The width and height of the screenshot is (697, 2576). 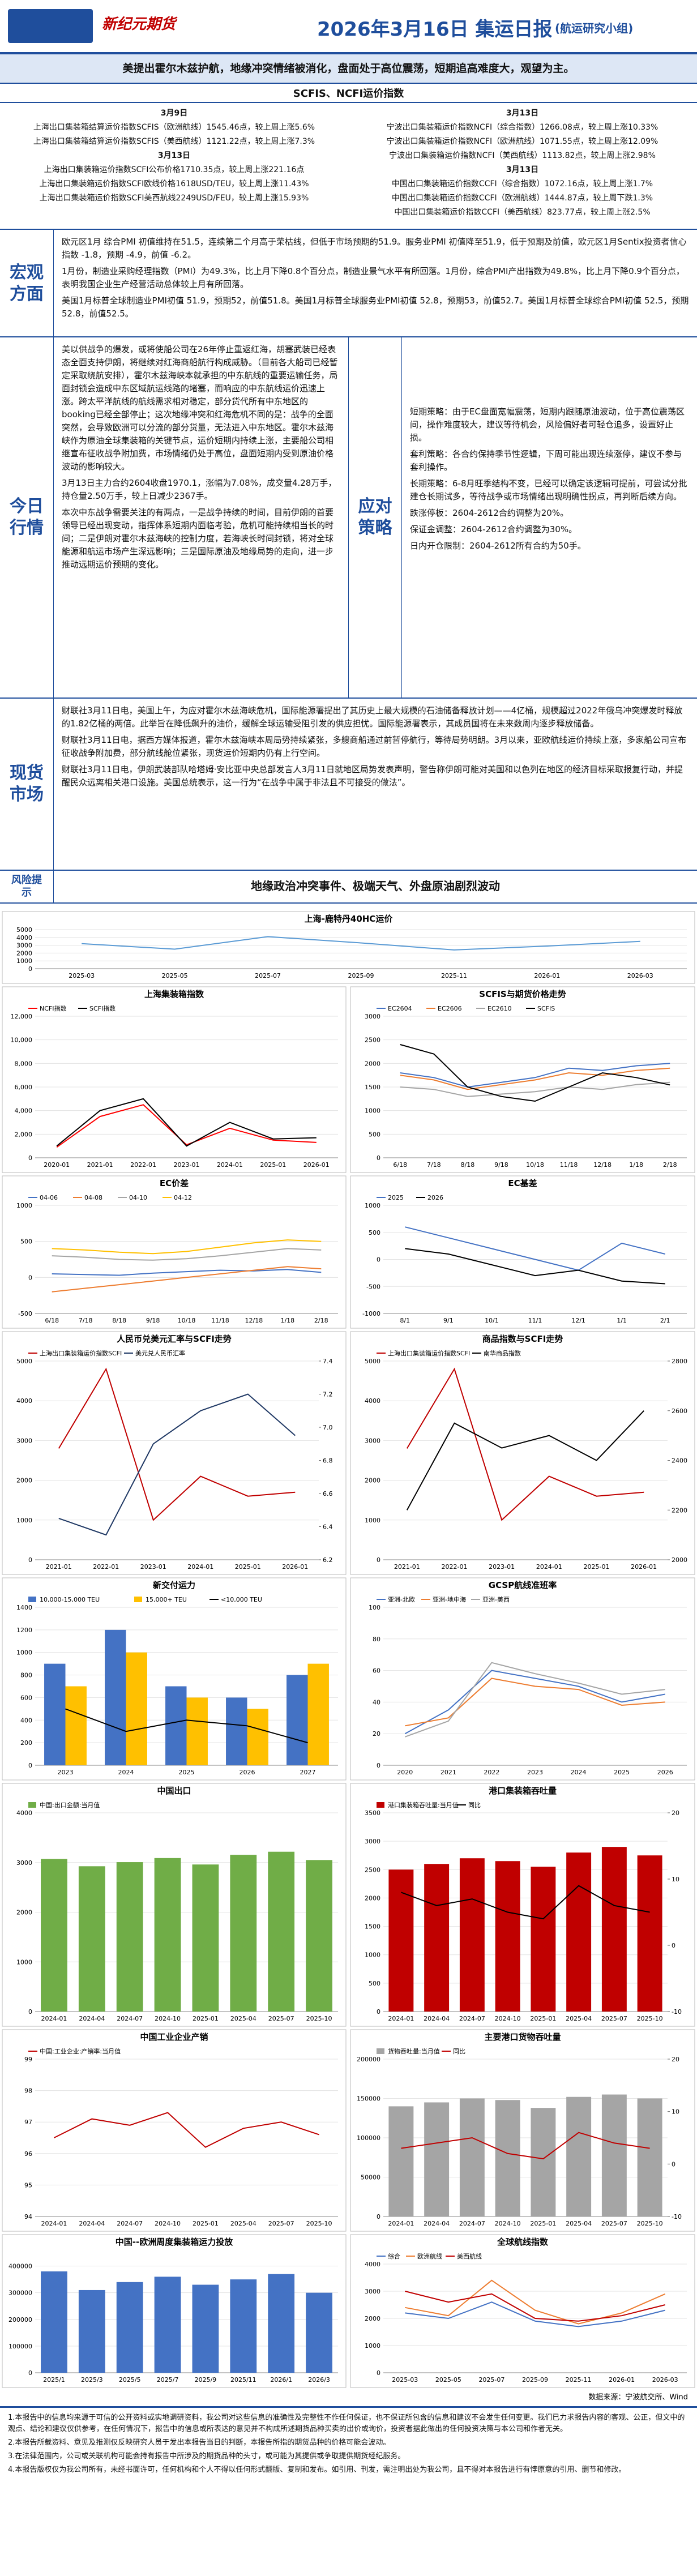 What do you see at coordinates (175, 975) in the screenshot?
I see `x-tick-label: 2025-05` at bounding box center [175, 975].